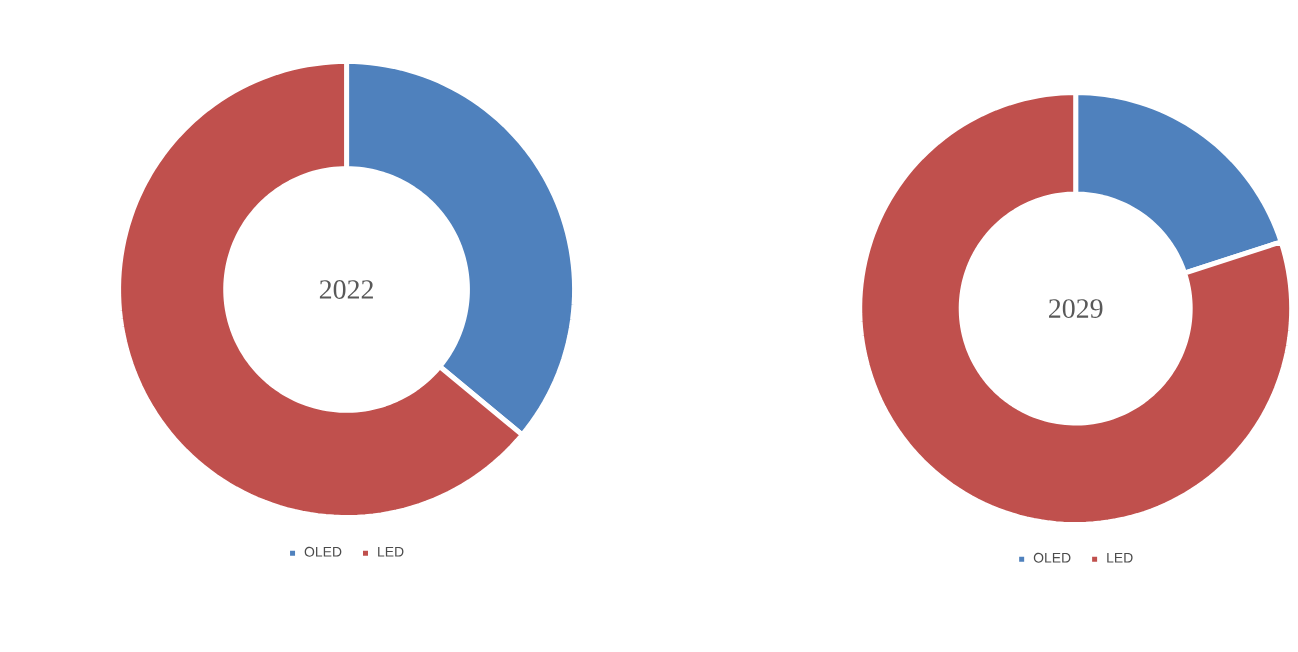 This screenshot has height=652, width=1298. I want to click on text: 2029, so click(1076, 308).